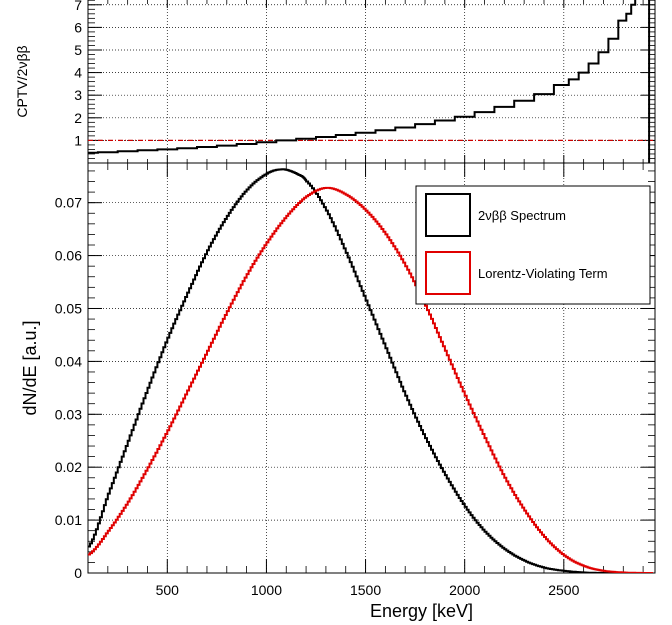 The height and width of the screenshot is (625, 672). Describe the element at coordinates (78, 140) in the screenshot. I see `ratio-ytick-label: 1` at that location.